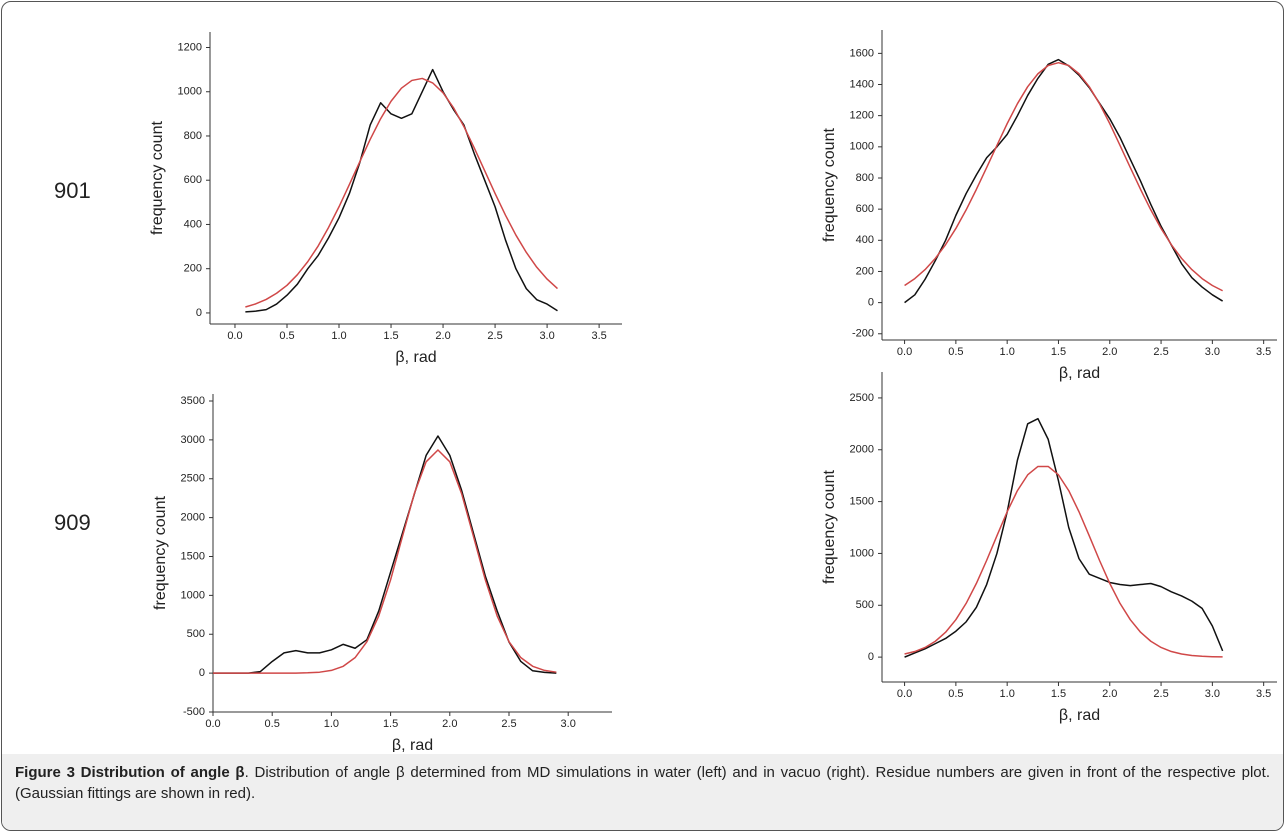  I want to click on y-tick-label: -200, so click(863, 334).